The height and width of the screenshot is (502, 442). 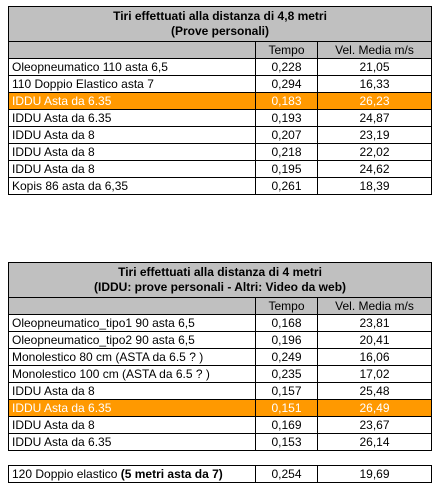 What do you see at coordinates (374, 408) in the screenshot?
I see `row-vel: 26,49` at bounding box center [374, 408].